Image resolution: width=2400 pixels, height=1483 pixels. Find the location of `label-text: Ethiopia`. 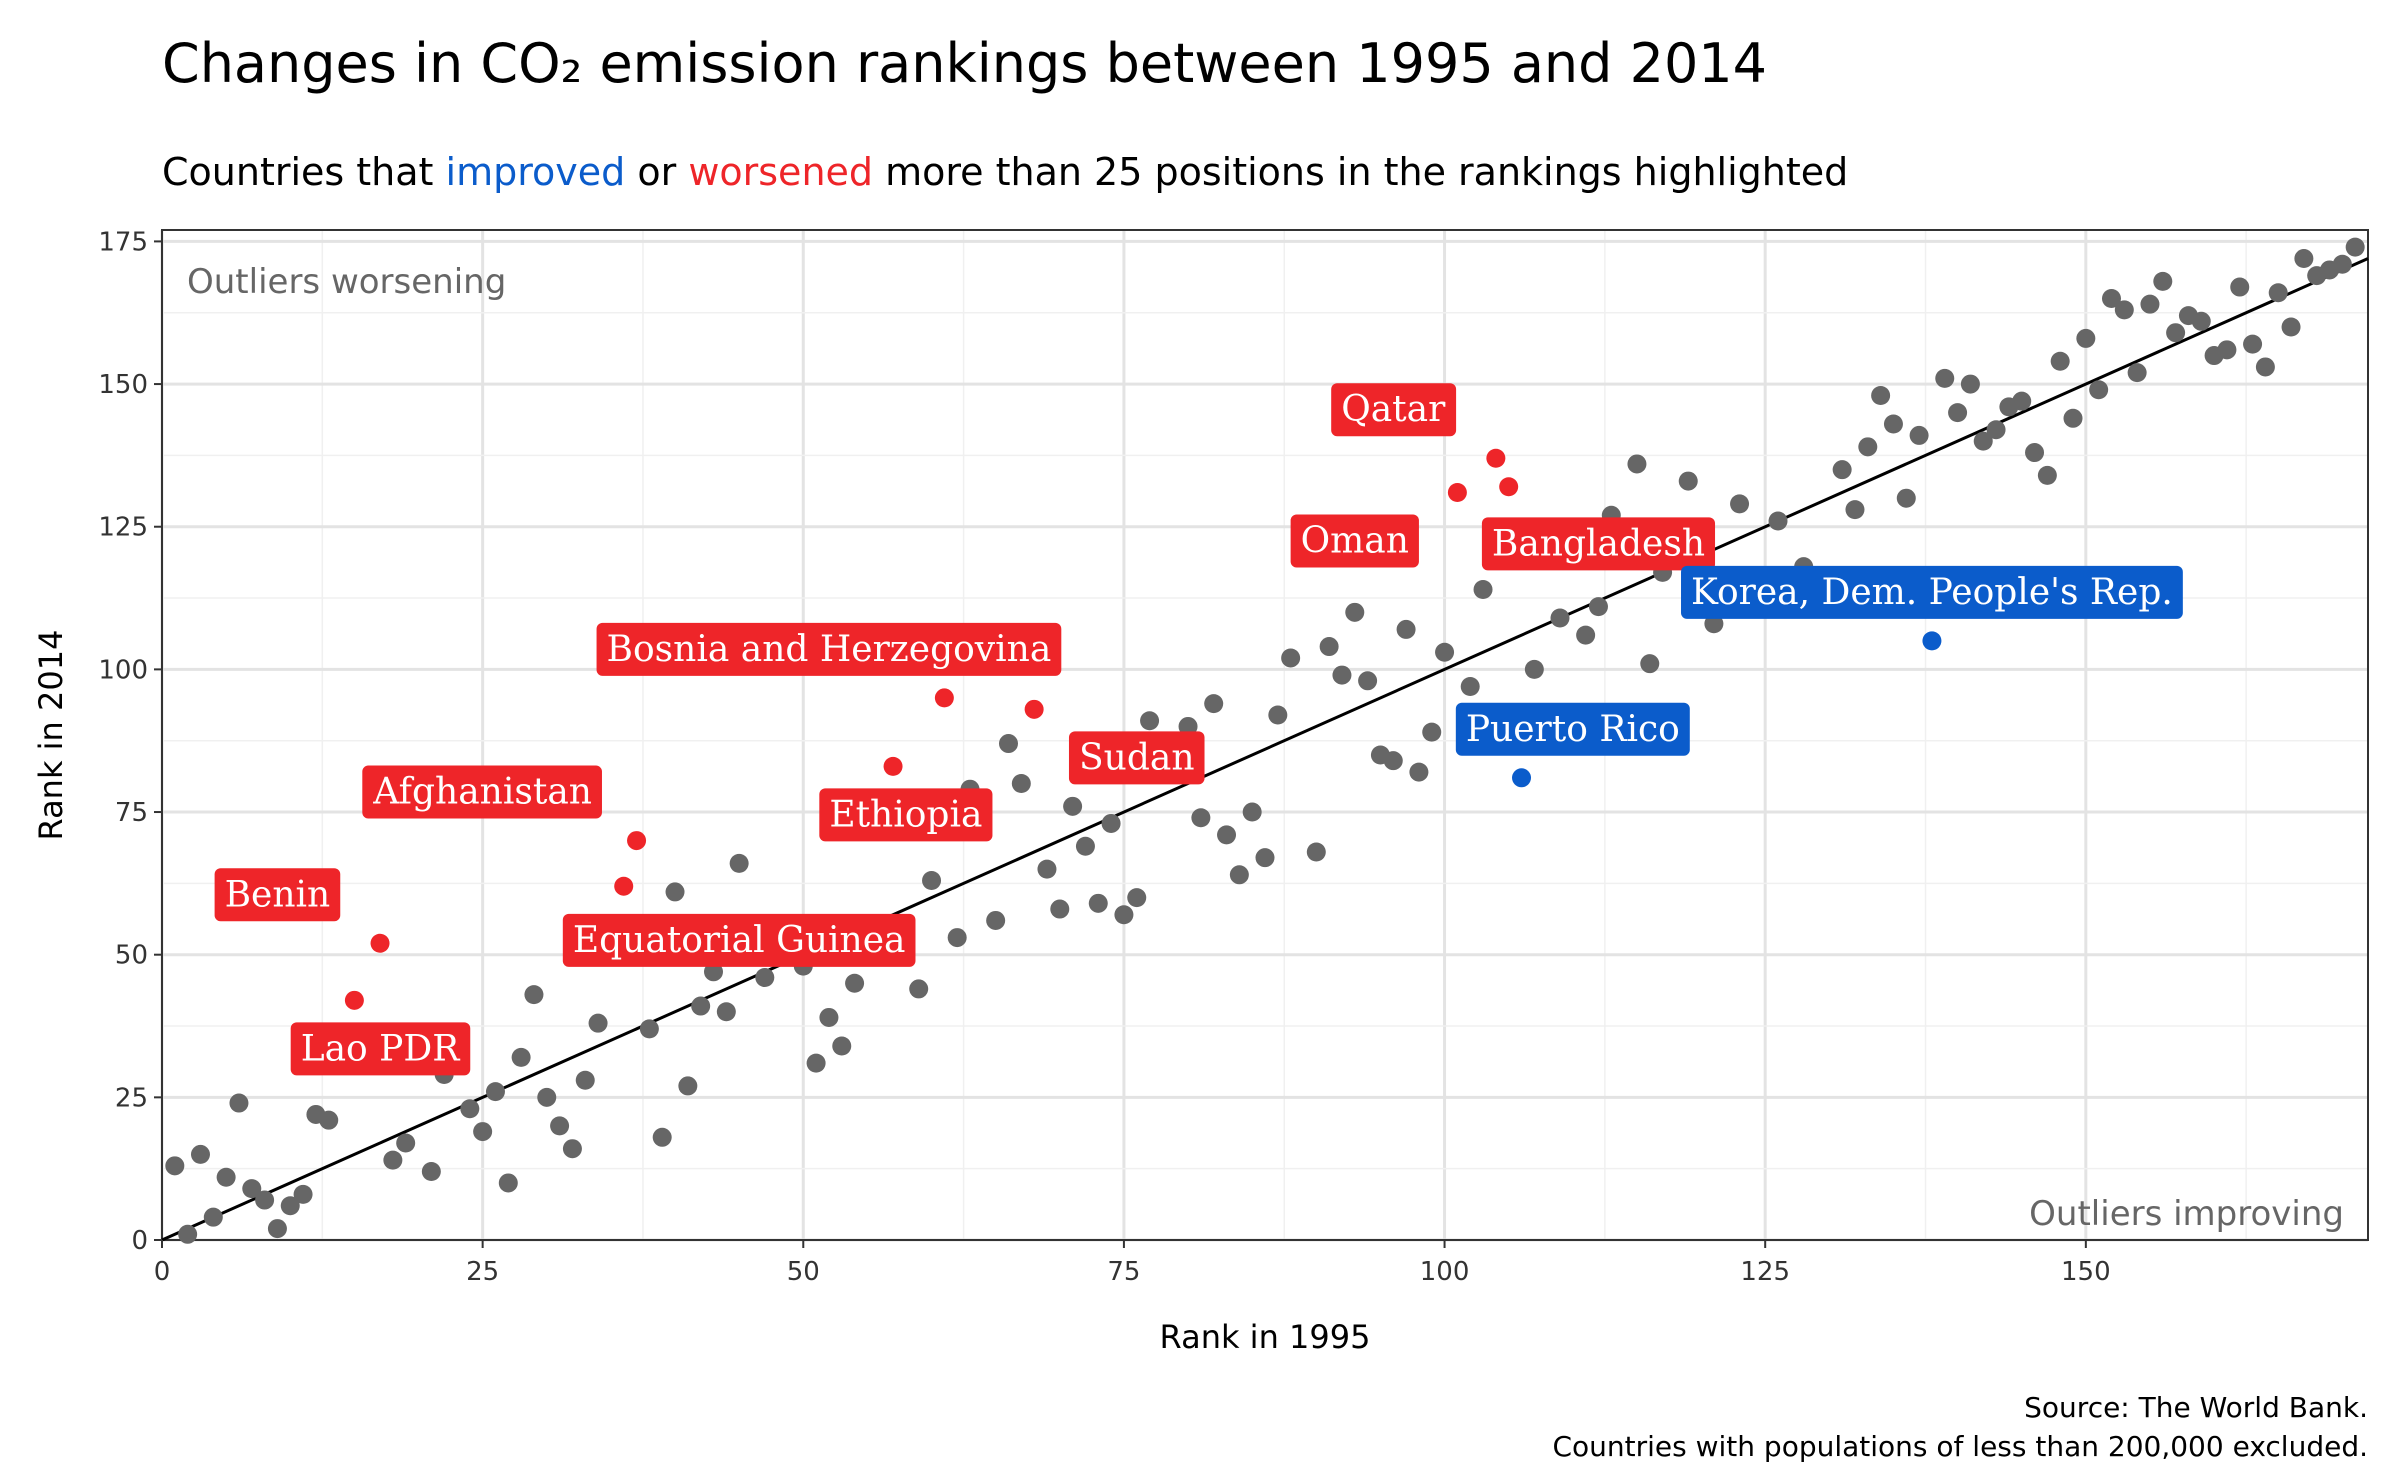

label-text: Ethiopia is located at coordinates (905, 814).